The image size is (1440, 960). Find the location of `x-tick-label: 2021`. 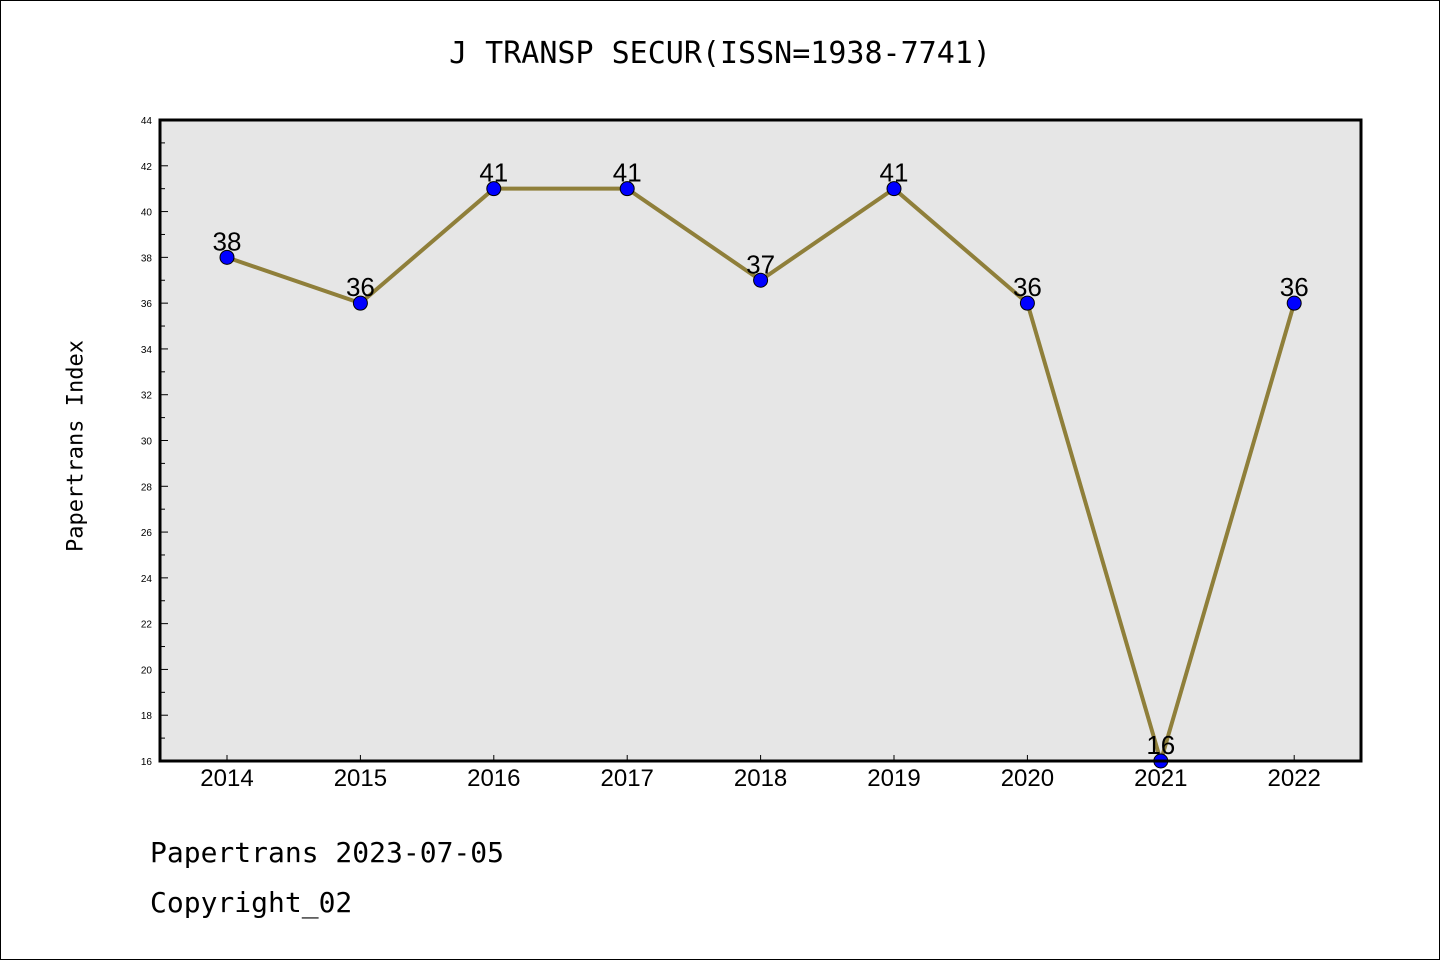

x-tick-label: 2021 is located at coordinates (1160, 778).